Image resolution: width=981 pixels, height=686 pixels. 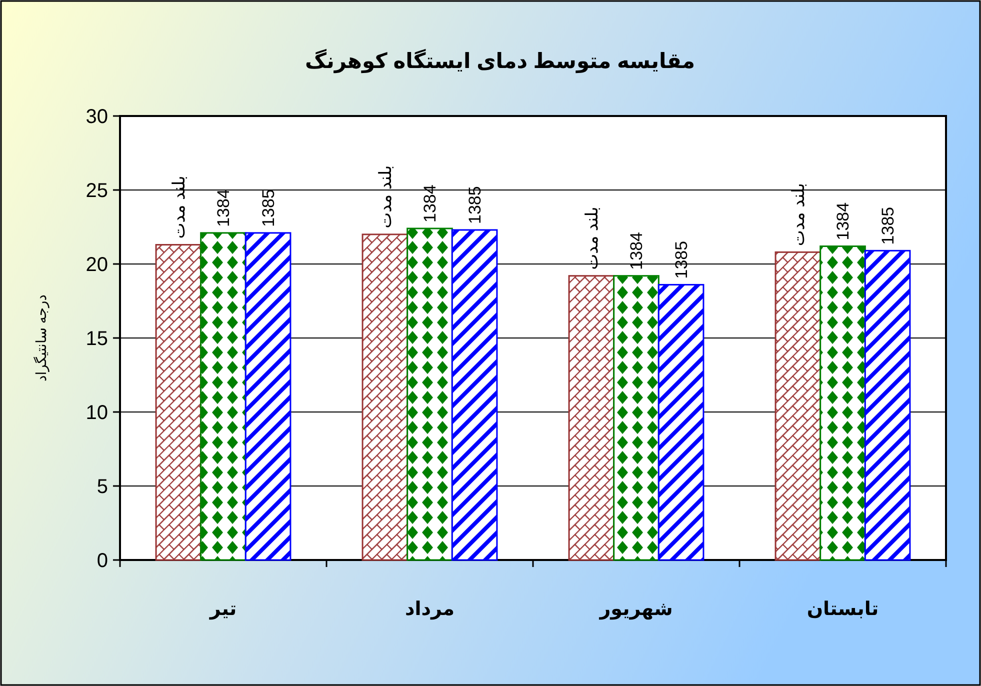 I want to click on y-axis-title: درجه سانتیگراد, so click(x=41, y=338).